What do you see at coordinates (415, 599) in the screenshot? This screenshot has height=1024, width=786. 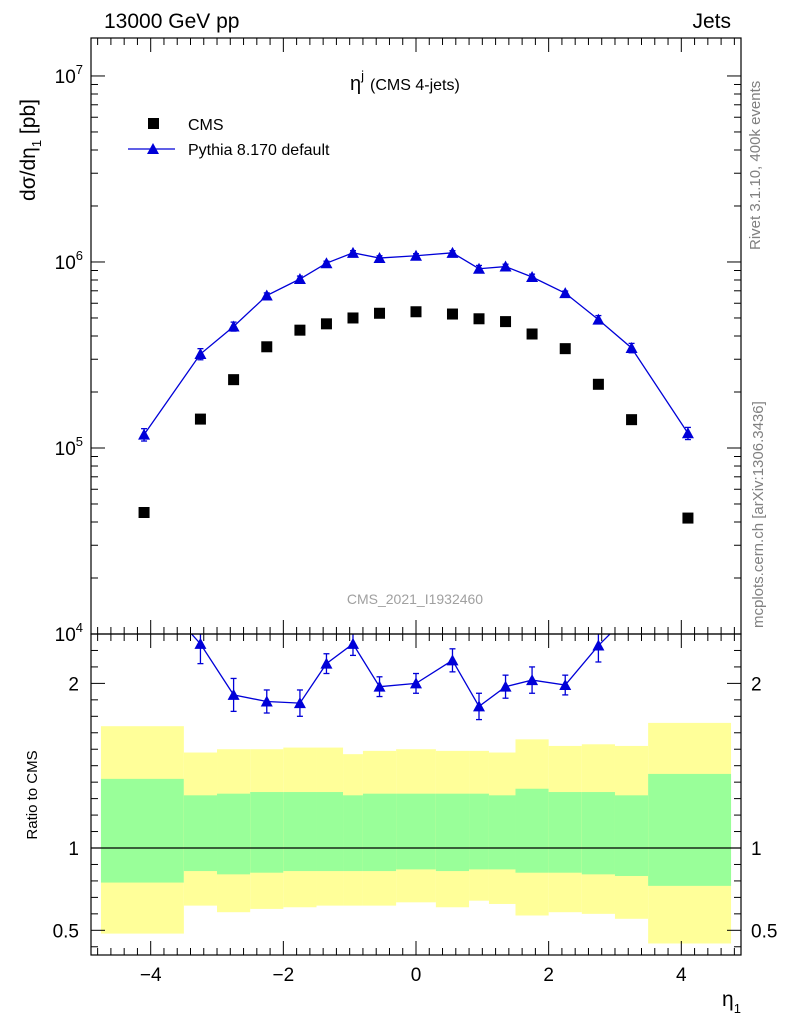 I see `analysis-watermark: CMS_2021_I1932460` at bounding box center [415, 599].